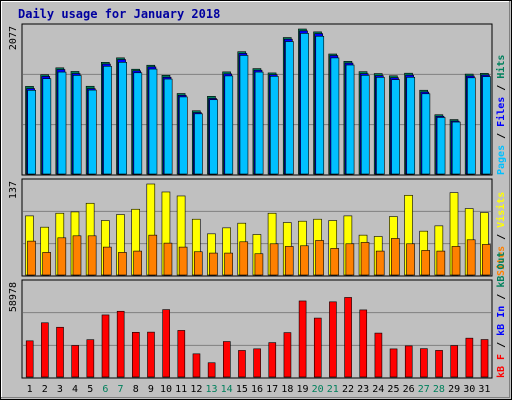 This screenshot has width=512, height=400. What do you see at coordinates (227, 389) in the screenshot?
I see `x-axis-day-label-14: 14` at bounding box center [227, 389].